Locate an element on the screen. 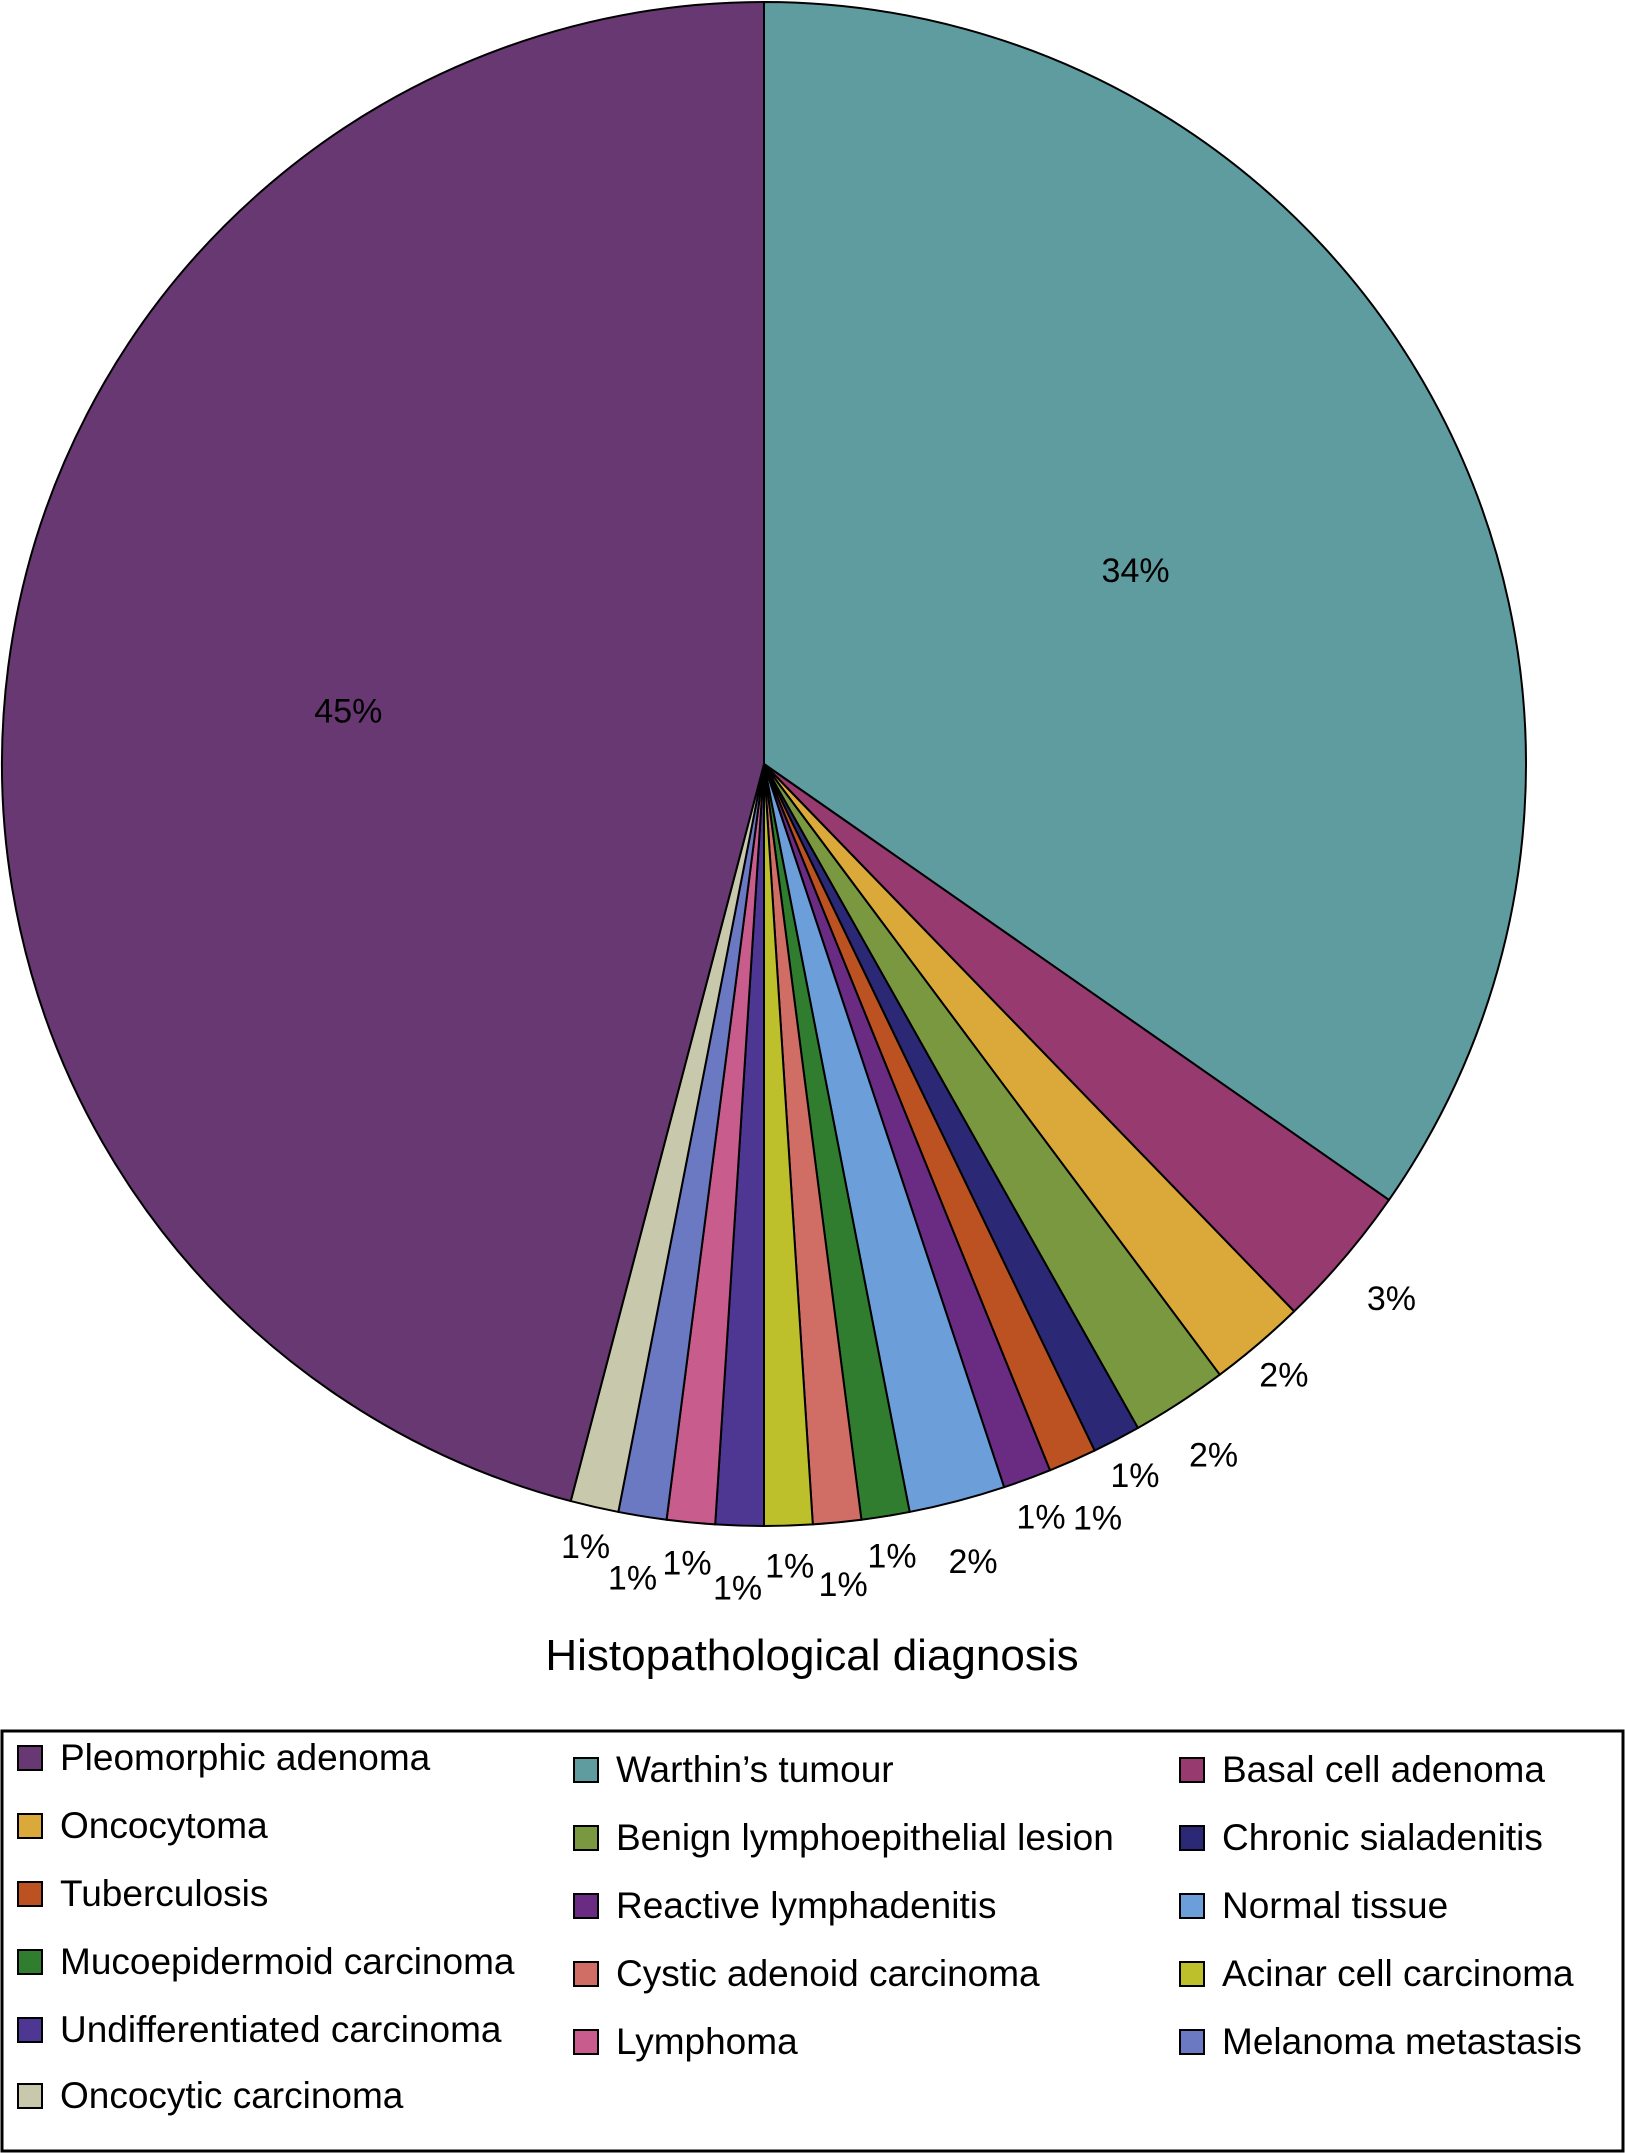 This screenshot has width=1625, height=2153. legend-item-undifferentiated-carcinoma: Undifferentiated carcinoma is located at coordinates (259, 2029).